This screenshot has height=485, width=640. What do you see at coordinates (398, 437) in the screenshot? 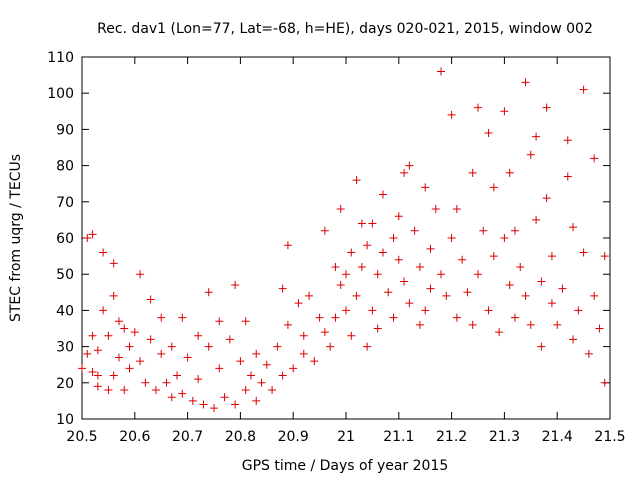
I see `x-tick-label: 21.1` at bounding box center [398, 437].